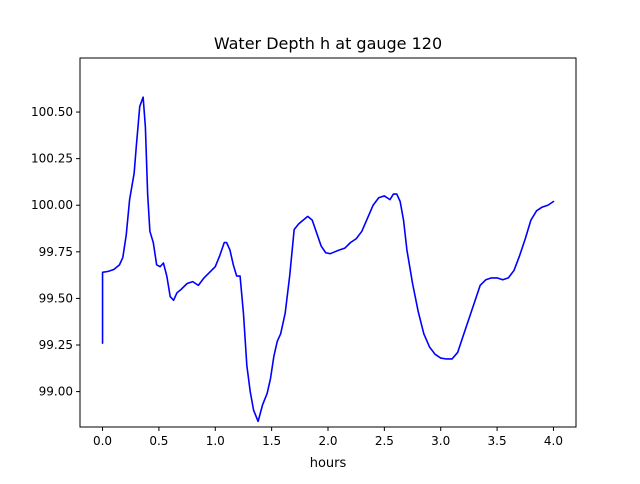 Image resolution: width=640 pixels, height=484 pixels. I want to click on x-tick-label: 3.0, so click(440, 441).